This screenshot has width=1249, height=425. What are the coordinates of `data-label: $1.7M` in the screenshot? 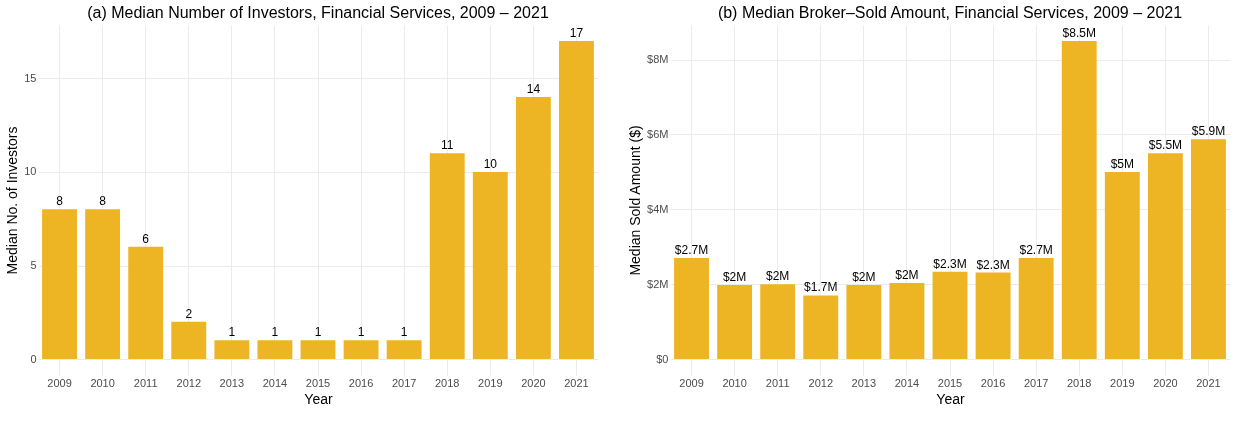 It's located at (821, 287).